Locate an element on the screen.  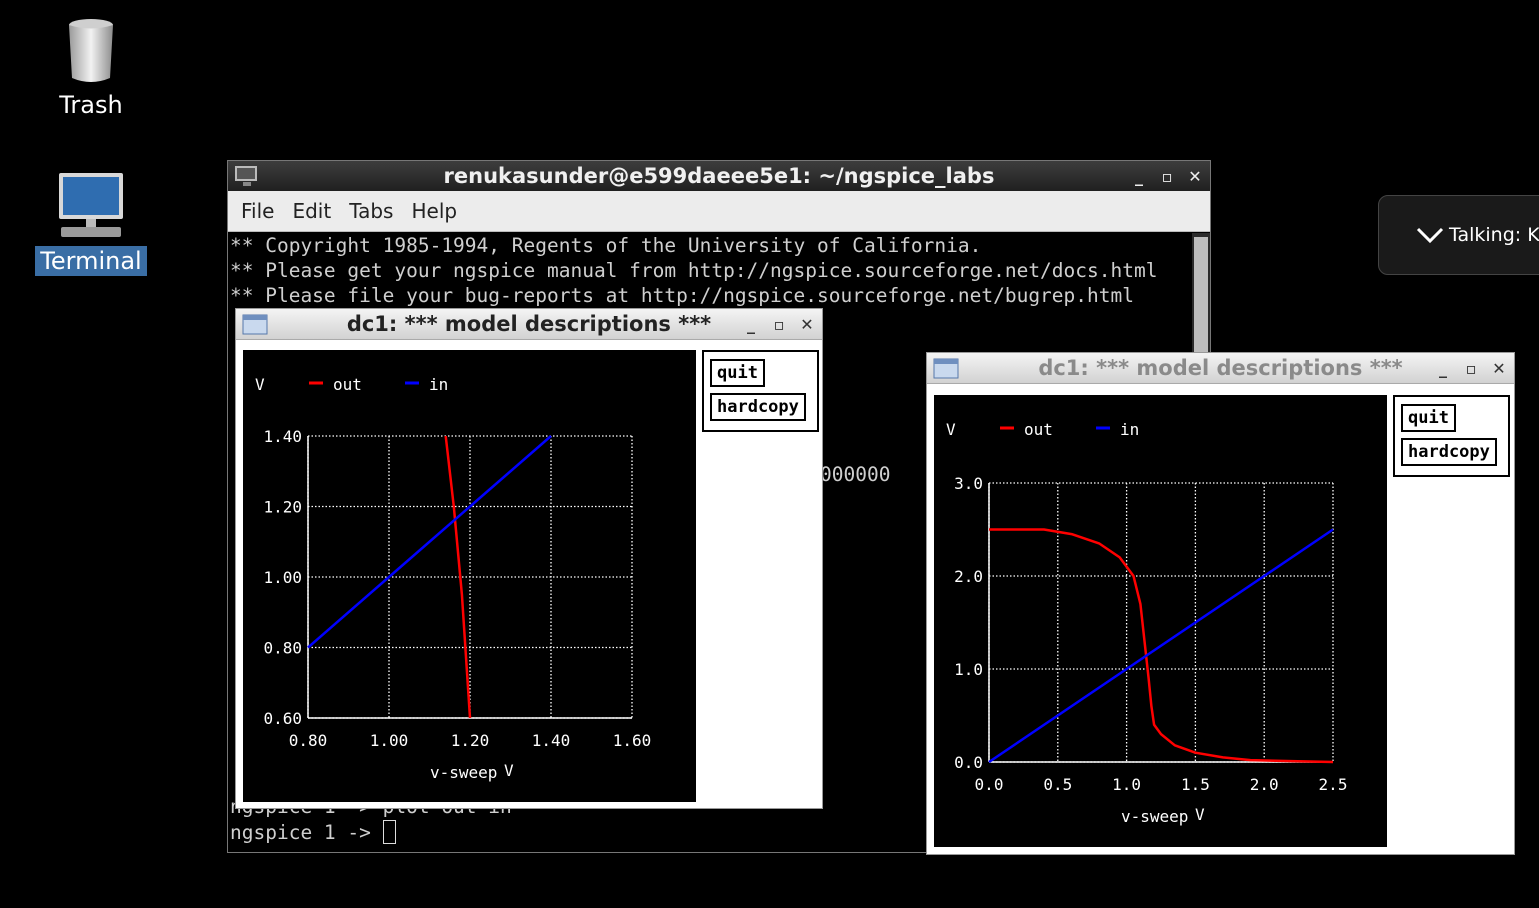
chevron-down-icon is located at coordinates (1430, 235).